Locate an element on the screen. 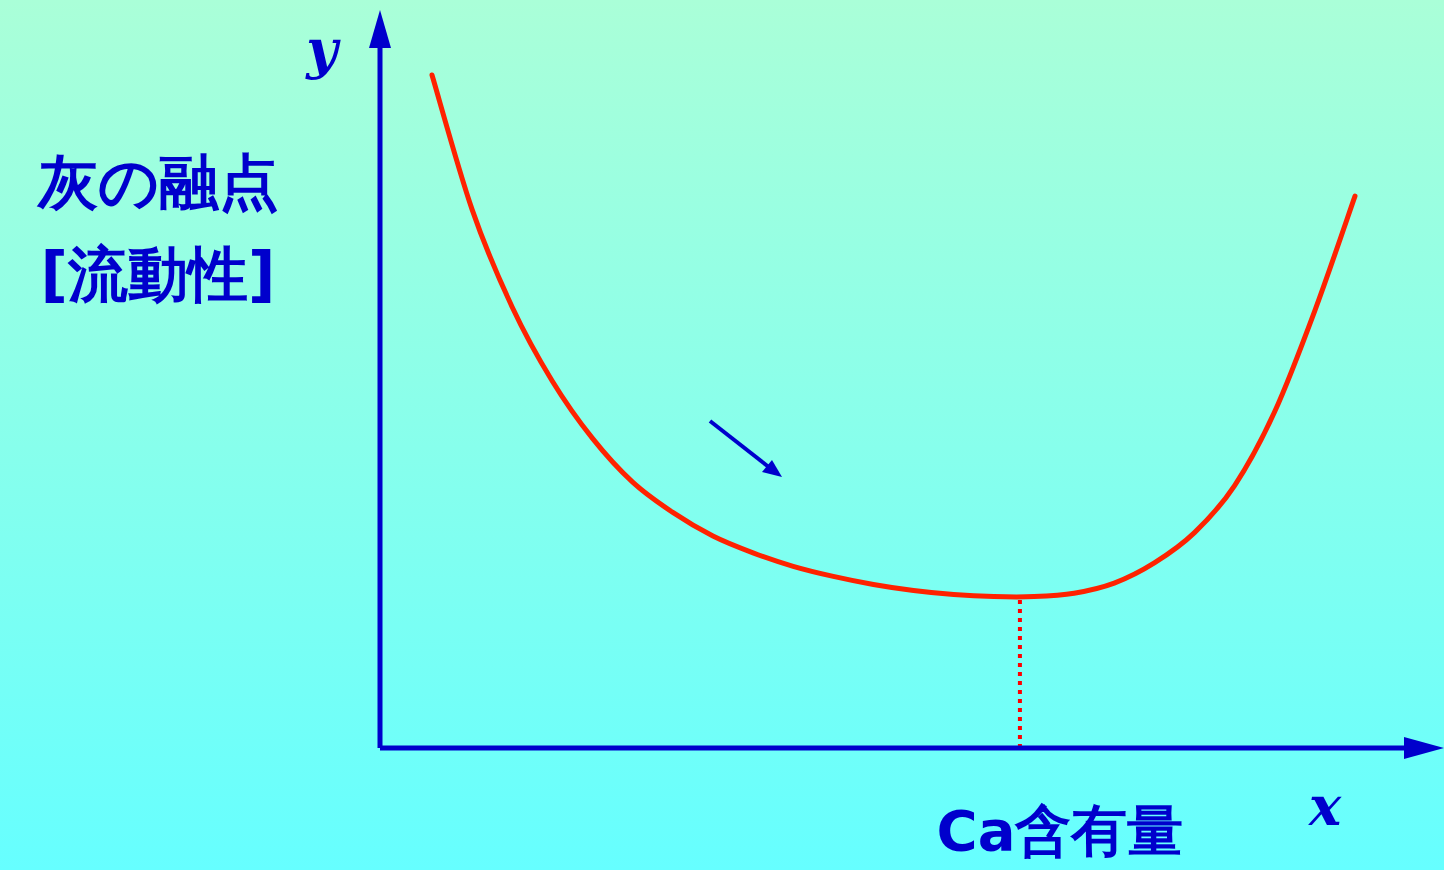 This screenshot has width=1444, height=870. text: x is located at coordinates (1324, 806).